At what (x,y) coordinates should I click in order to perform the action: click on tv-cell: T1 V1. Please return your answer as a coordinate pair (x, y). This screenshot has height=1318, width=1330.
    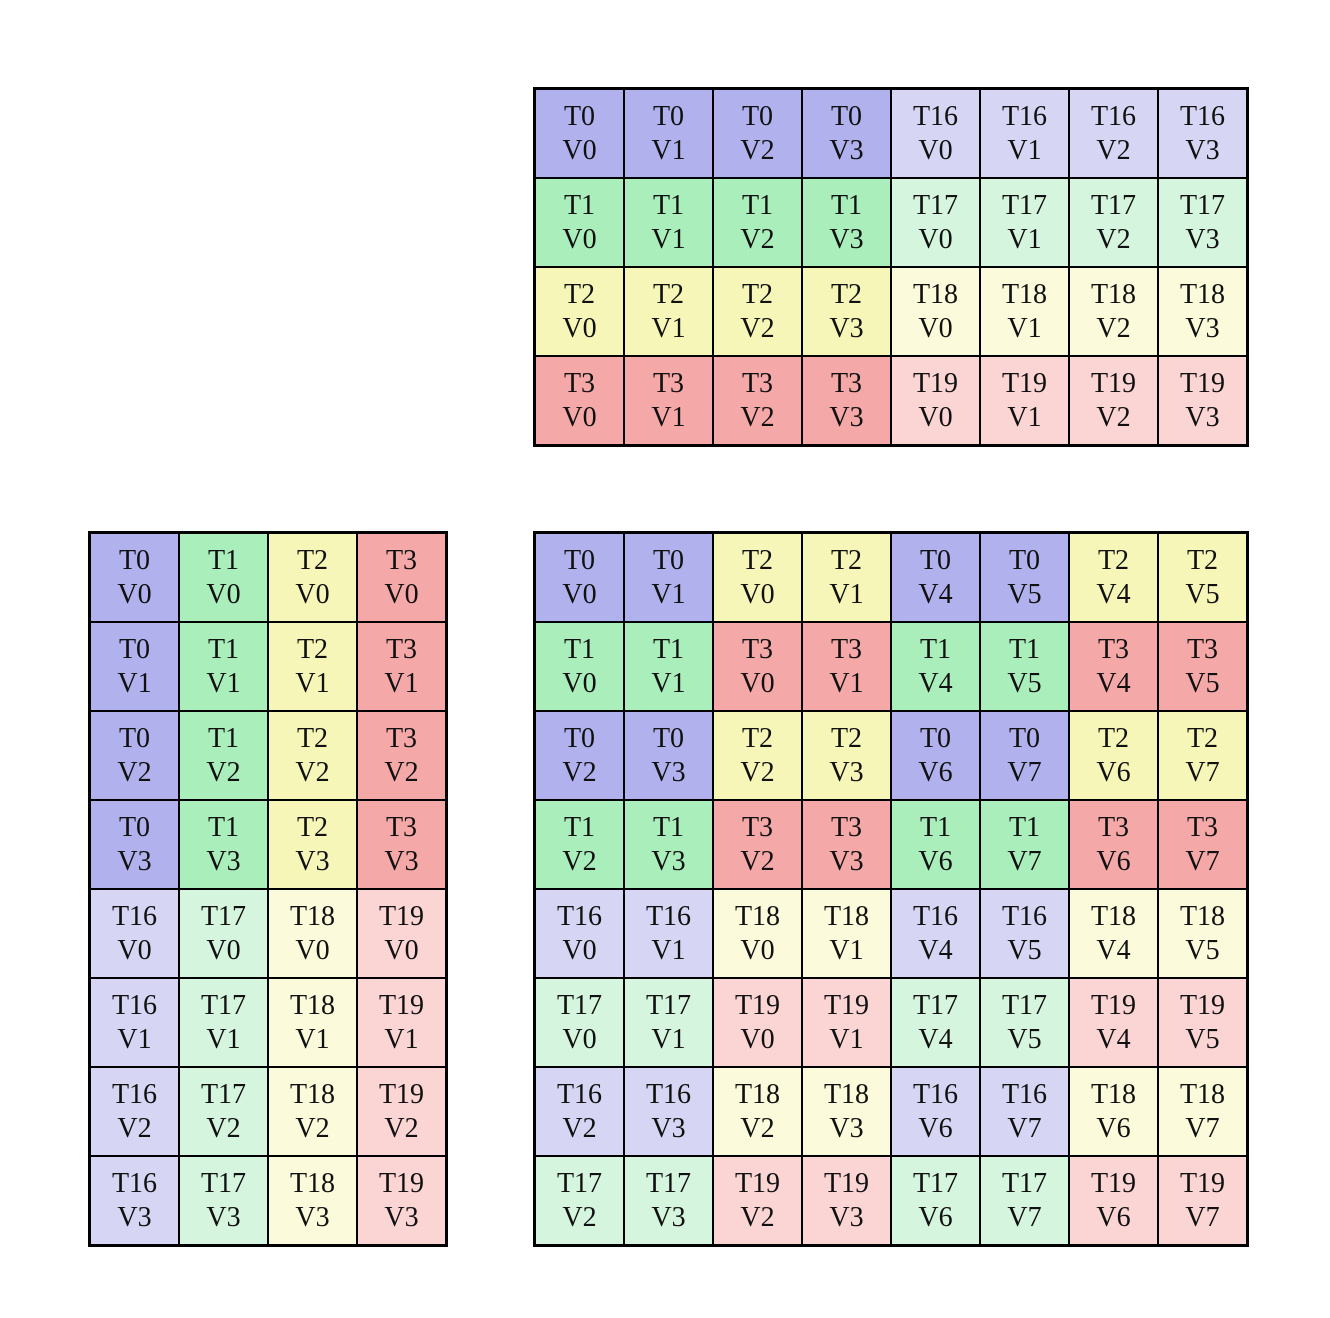
    Looking at the image, I should click on (223, 666).